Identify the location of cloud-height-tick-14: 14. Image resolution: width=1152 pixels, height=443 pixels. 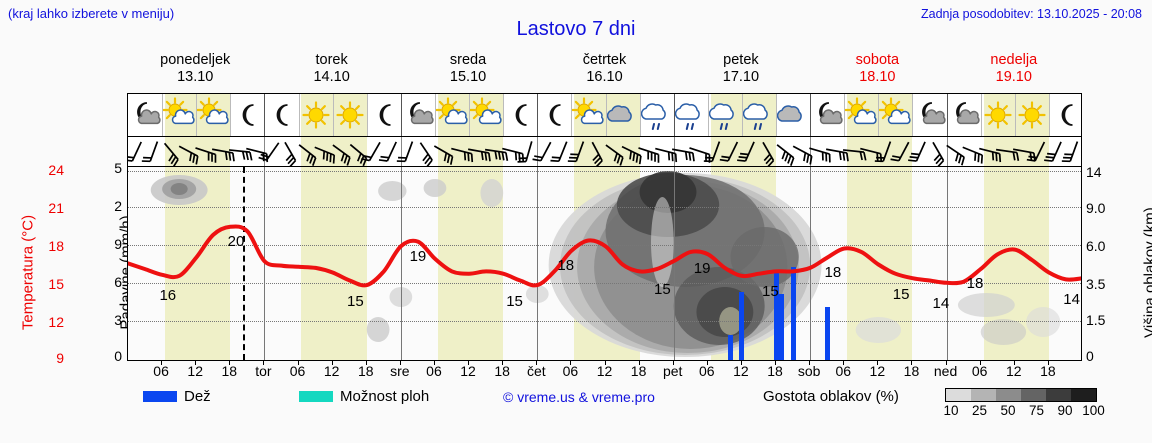
(1094, 172).